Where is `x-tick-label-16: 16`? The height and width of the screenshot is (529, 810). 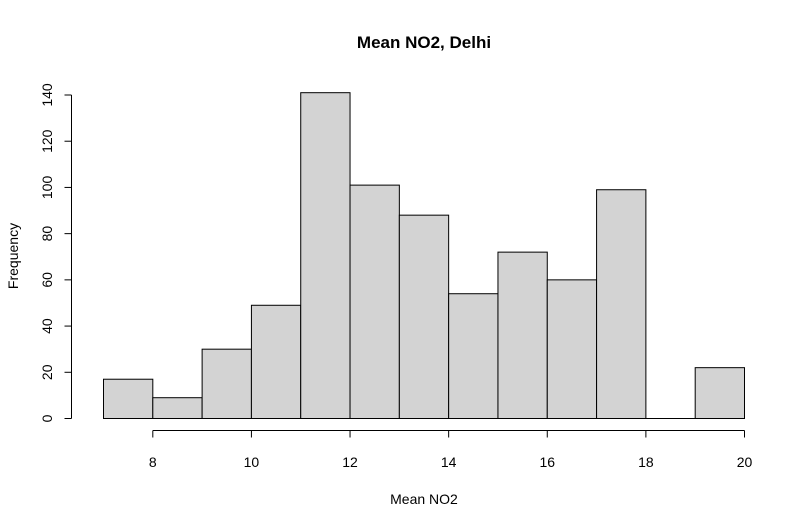
x-tick-label-16: 16 is located at coordinates (547, 462).